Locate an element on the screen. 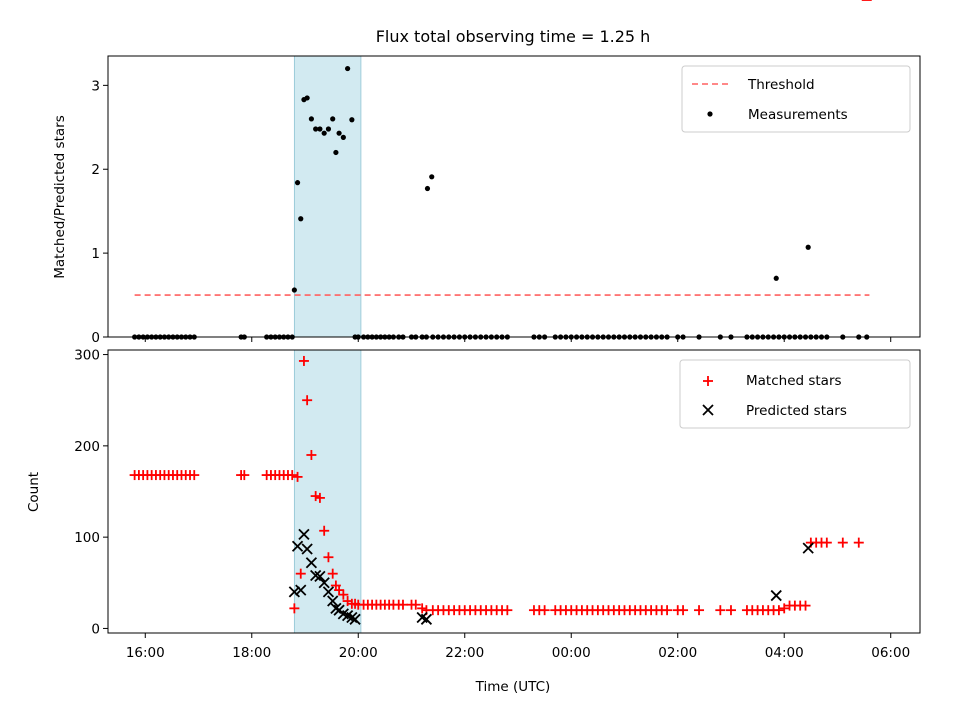 Image resolution: width=960 pixels, height=720 pixels. bottom-y-tick-label: 0 is located at coordinates (95, 629).